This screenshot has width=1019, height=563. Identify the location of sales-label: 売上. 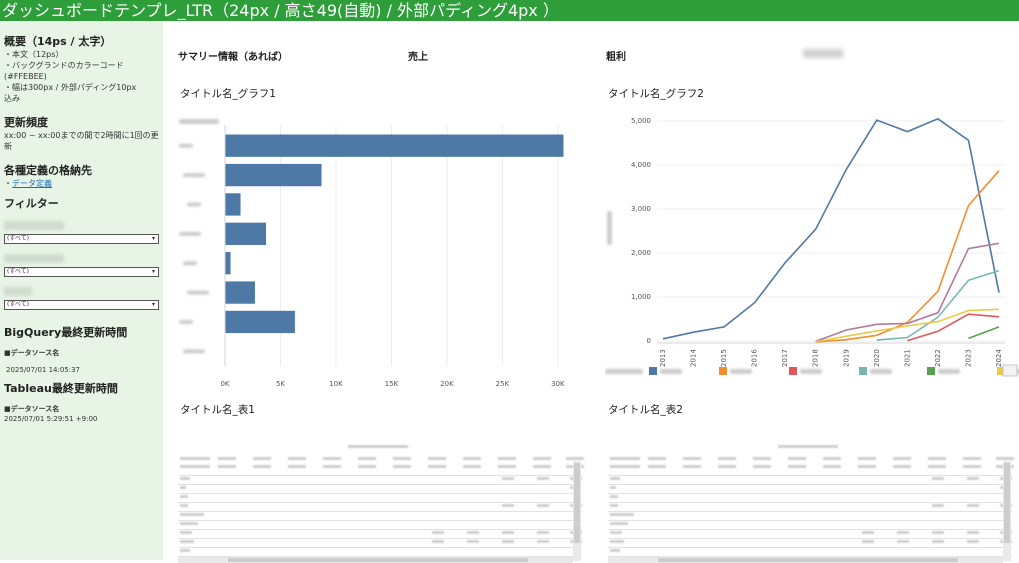
(418, 57).